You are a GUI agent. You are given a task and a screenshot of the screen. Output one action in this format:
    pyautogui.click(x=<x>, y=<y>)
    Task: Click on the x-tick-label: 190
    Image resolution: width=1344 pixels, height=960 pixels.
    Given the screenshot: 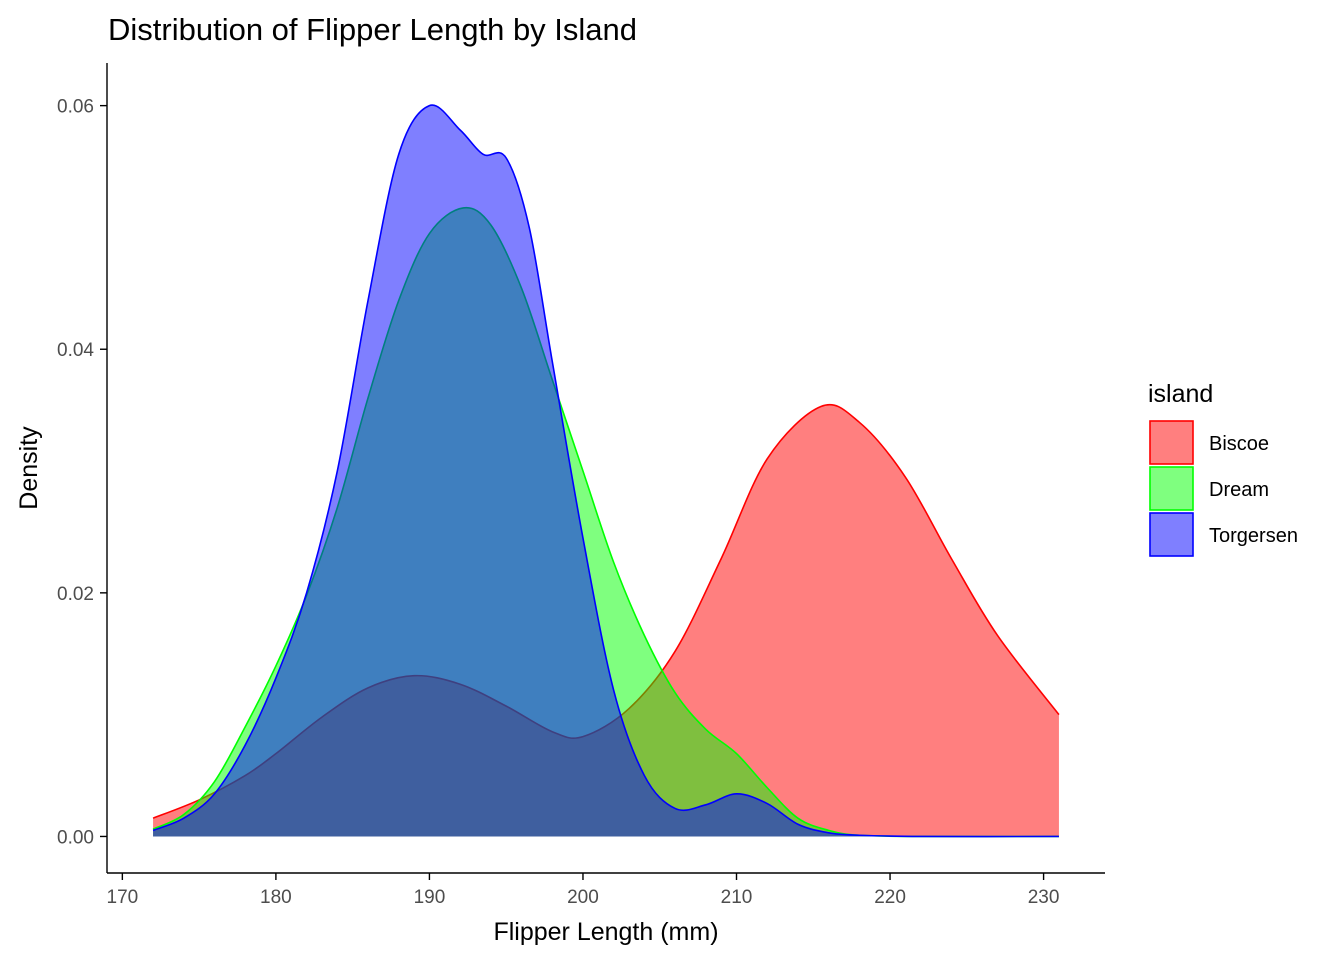 What is the action you would take?
    pyautogui.click(x=430, y=897)
    